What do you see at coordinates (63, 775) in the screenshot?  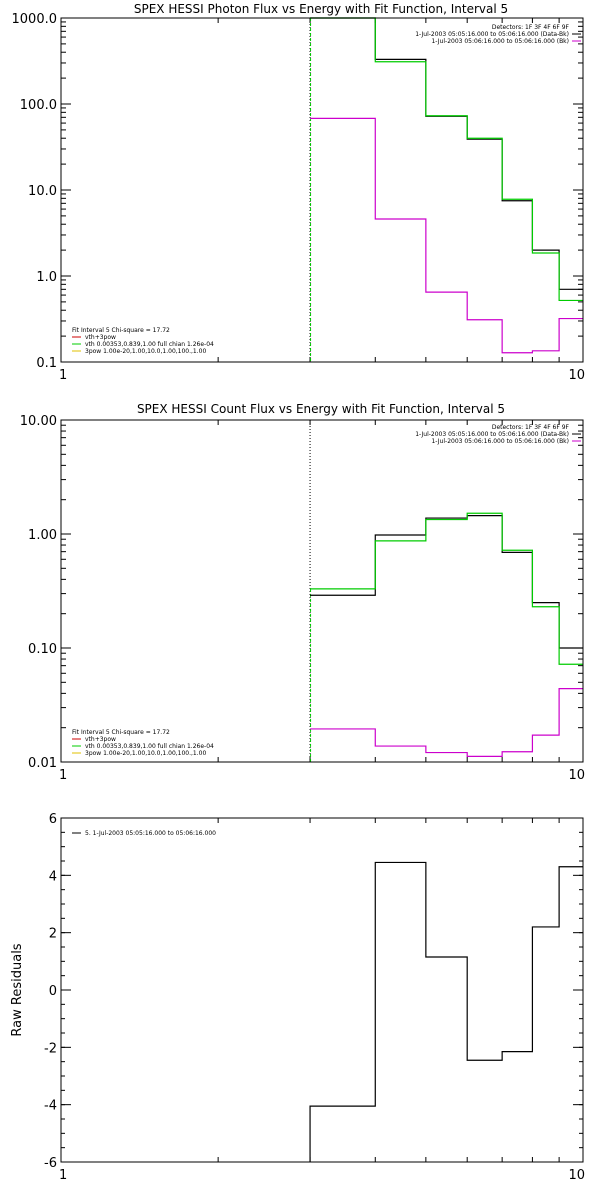 I see `count-flux-x-tick-label: 1` at bounding box center [63, 775].